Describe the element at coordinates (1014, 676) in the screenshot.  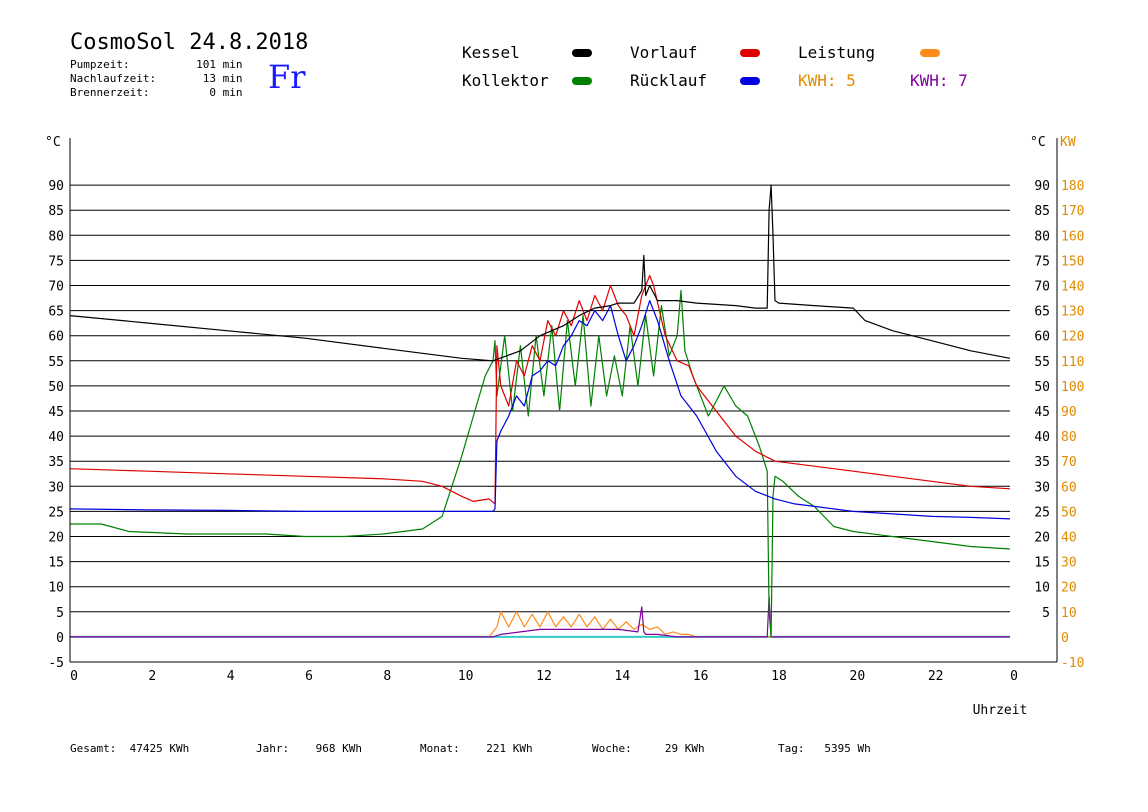
I see `x-tick-12: 0` at that location.